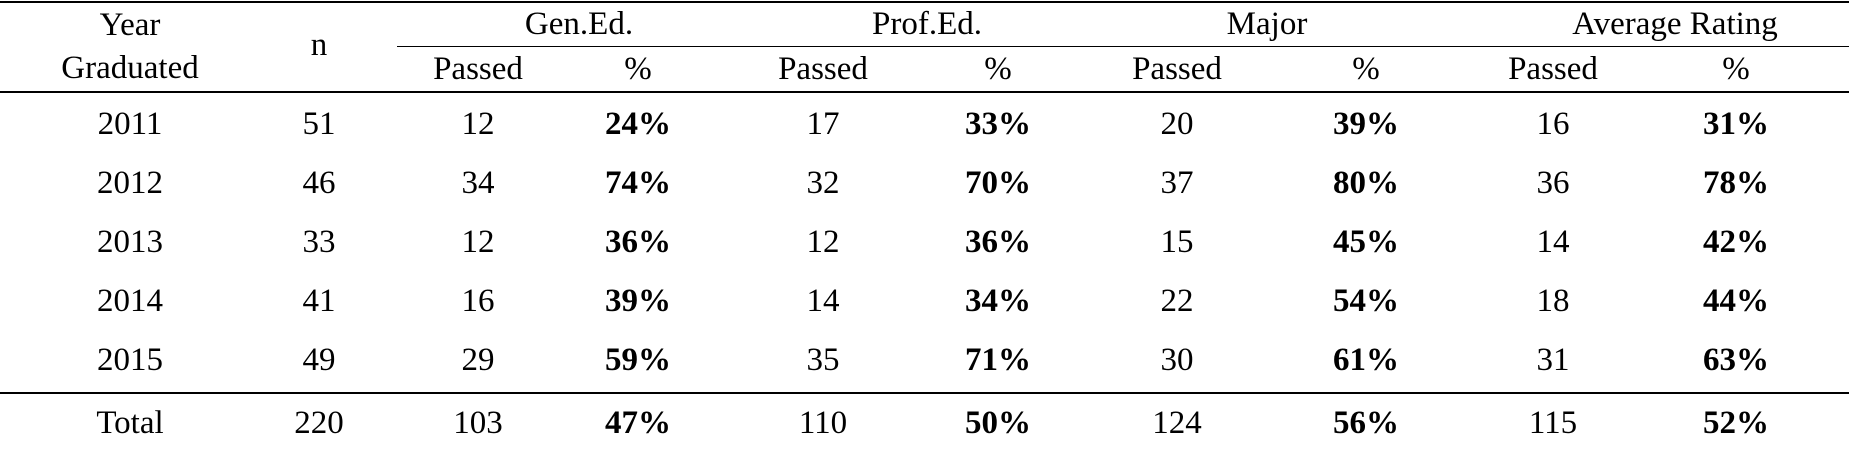 This screenshot has width=1849, height=452. Describe the element at coordinates (638, 123) in the screenshot. I see `table-cell: 24%` at that location.